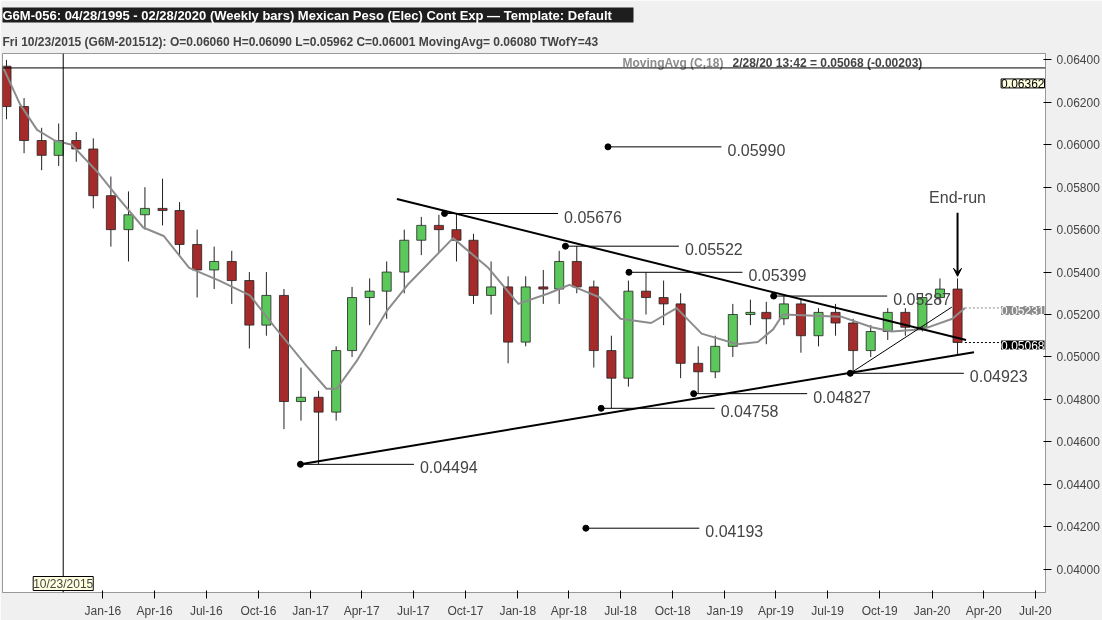 This screenshot has height=620, width=1102. What do you see at coordinates (1078, 187) in the screenshot?
I see `y-tick-label: 0.05800` at bounding box center [1078, 187].